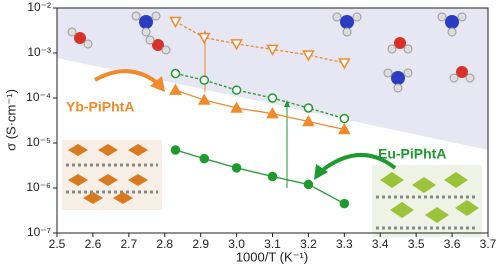 This screenshot has height=266, width=500. I want to click on x-tick-label: 3.0, so click(236, 244).